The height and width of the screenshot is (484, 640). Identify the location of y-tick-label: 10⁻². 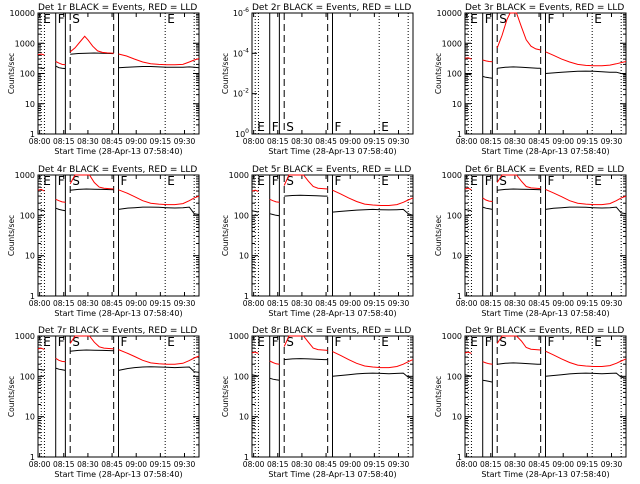
(241, 93).